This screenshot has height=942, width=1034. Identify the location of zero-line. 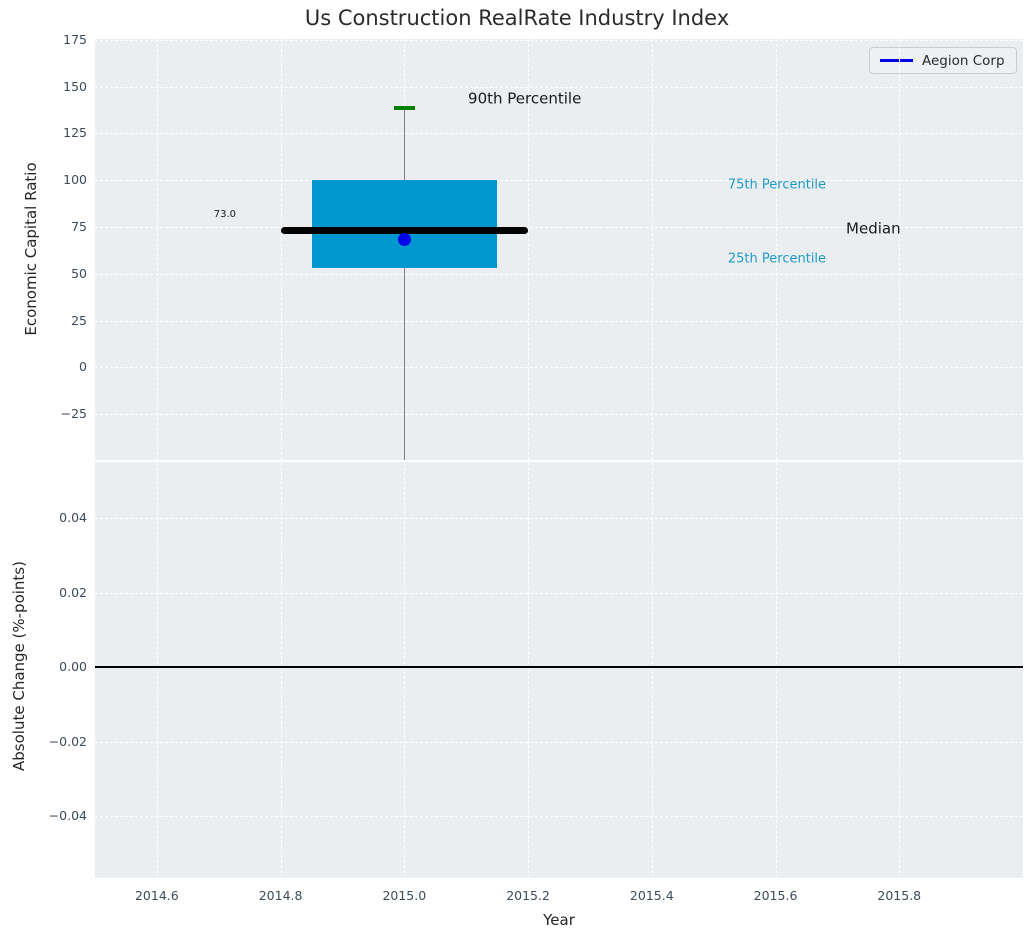
(559, 667).